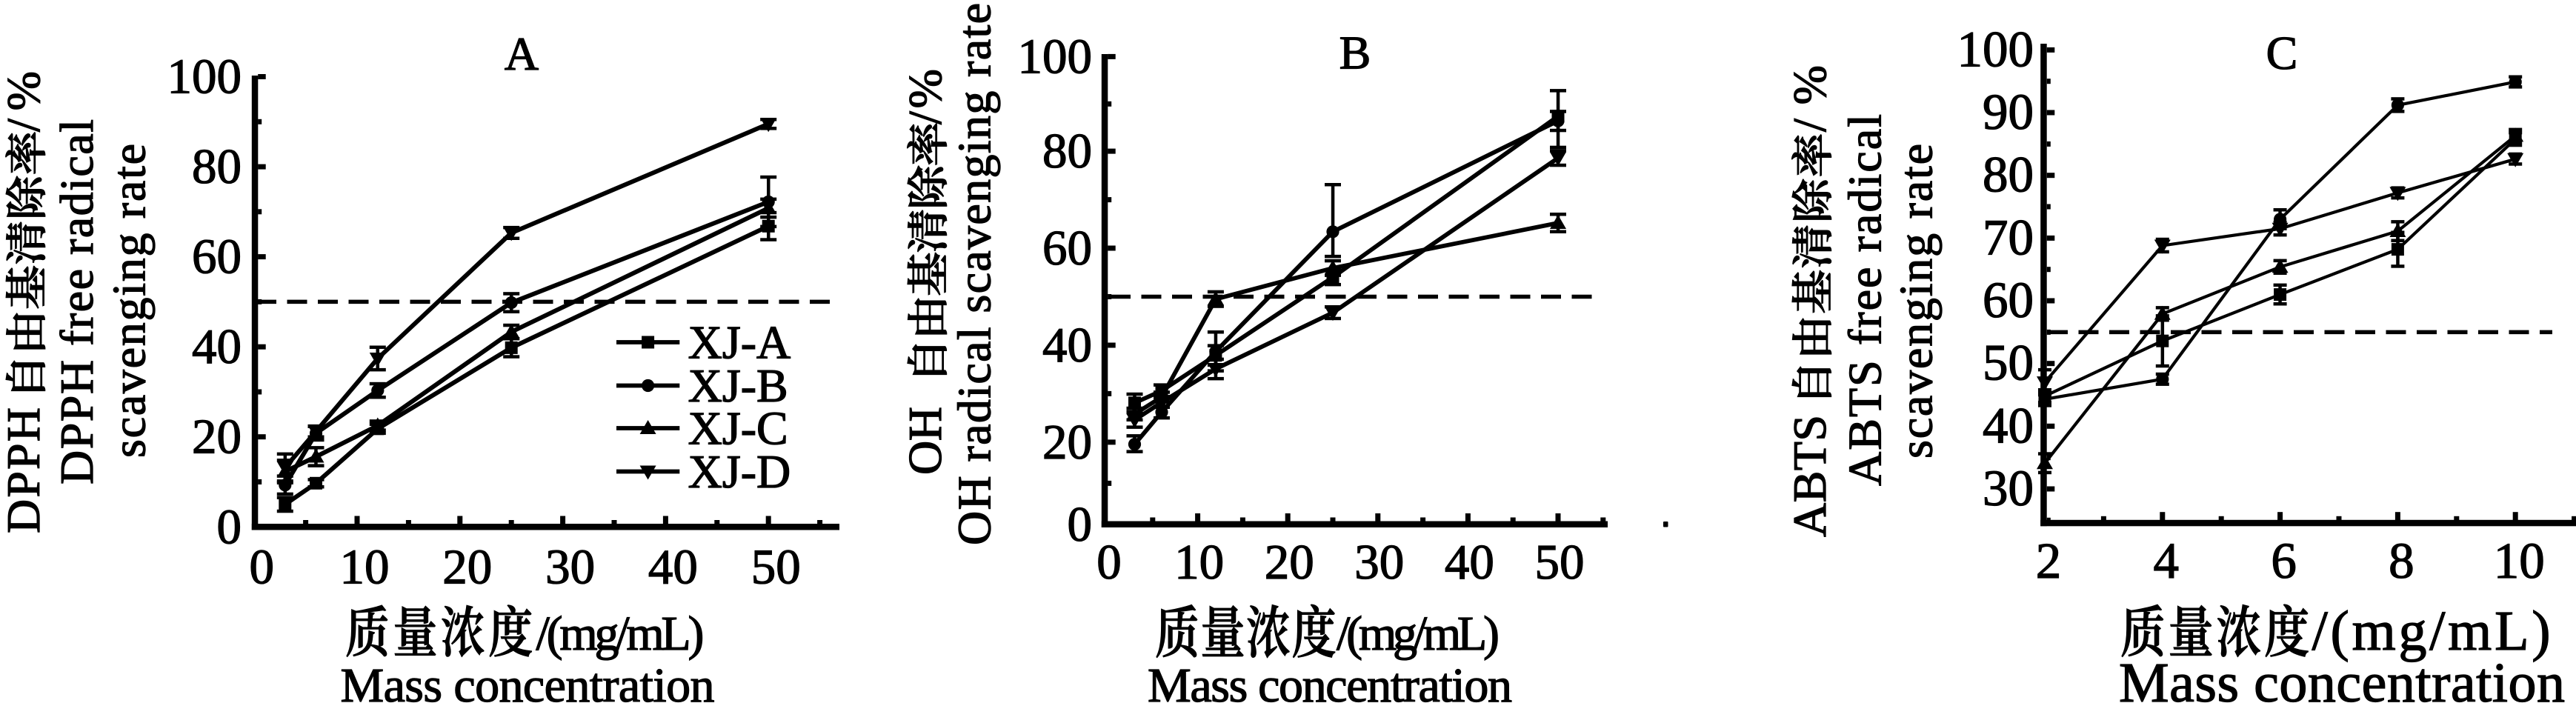  I want to click on svg-text: ABTS, so click(1810, 476).